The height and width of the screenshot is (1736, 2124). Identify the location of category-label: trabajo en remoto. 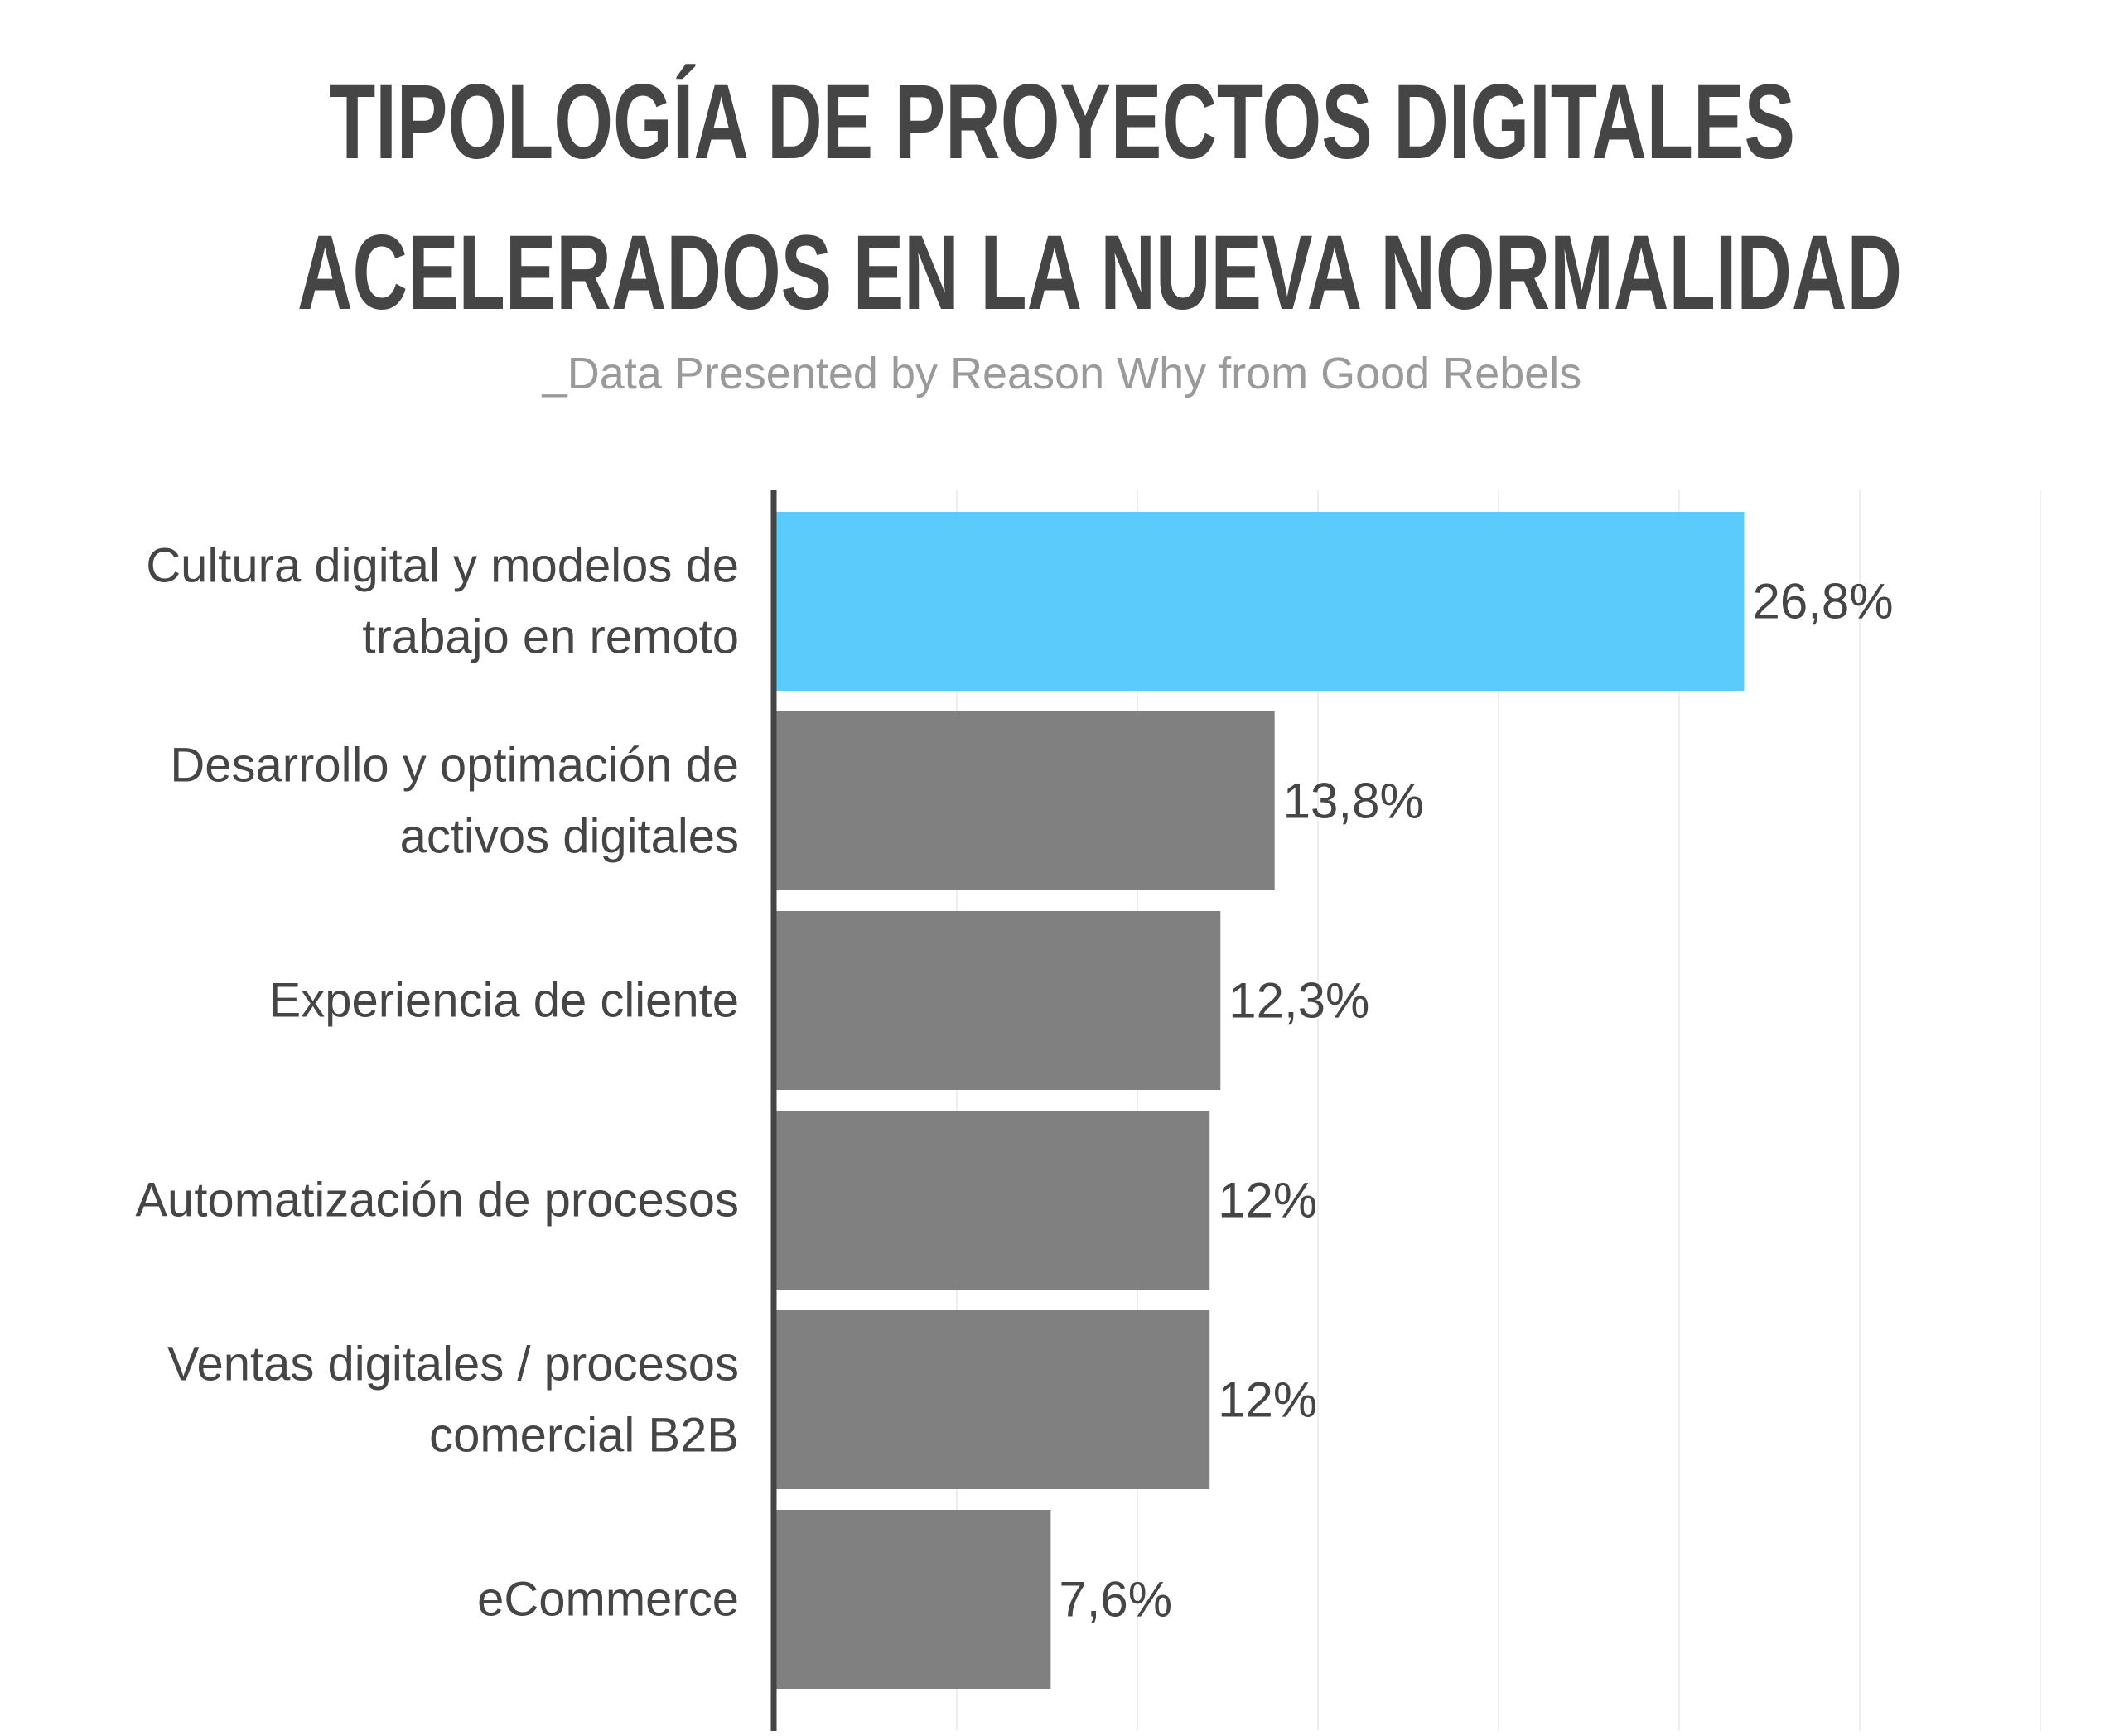
(550, 637).